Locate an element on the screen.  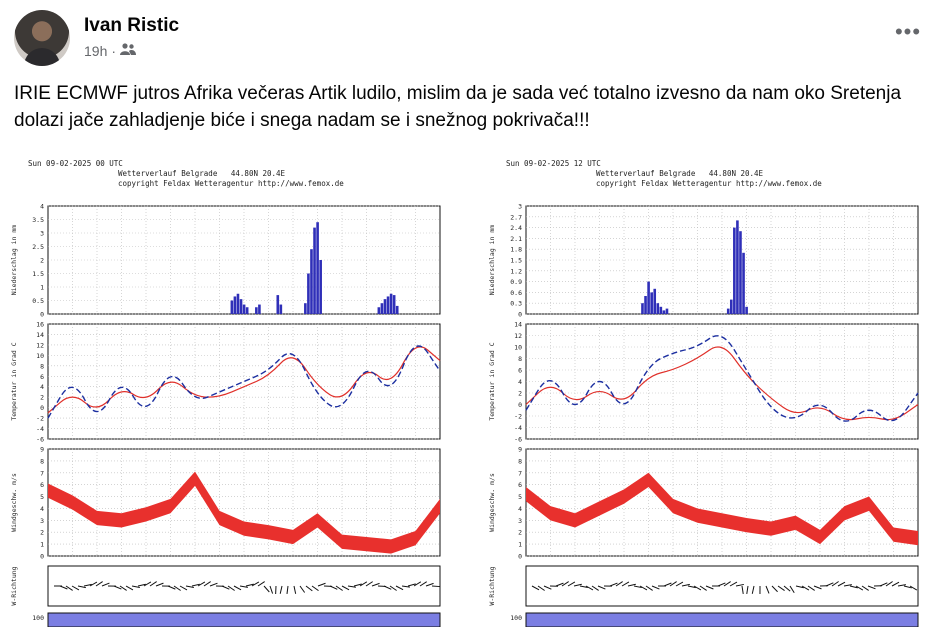
avatar is located at coordinates (42, 38).